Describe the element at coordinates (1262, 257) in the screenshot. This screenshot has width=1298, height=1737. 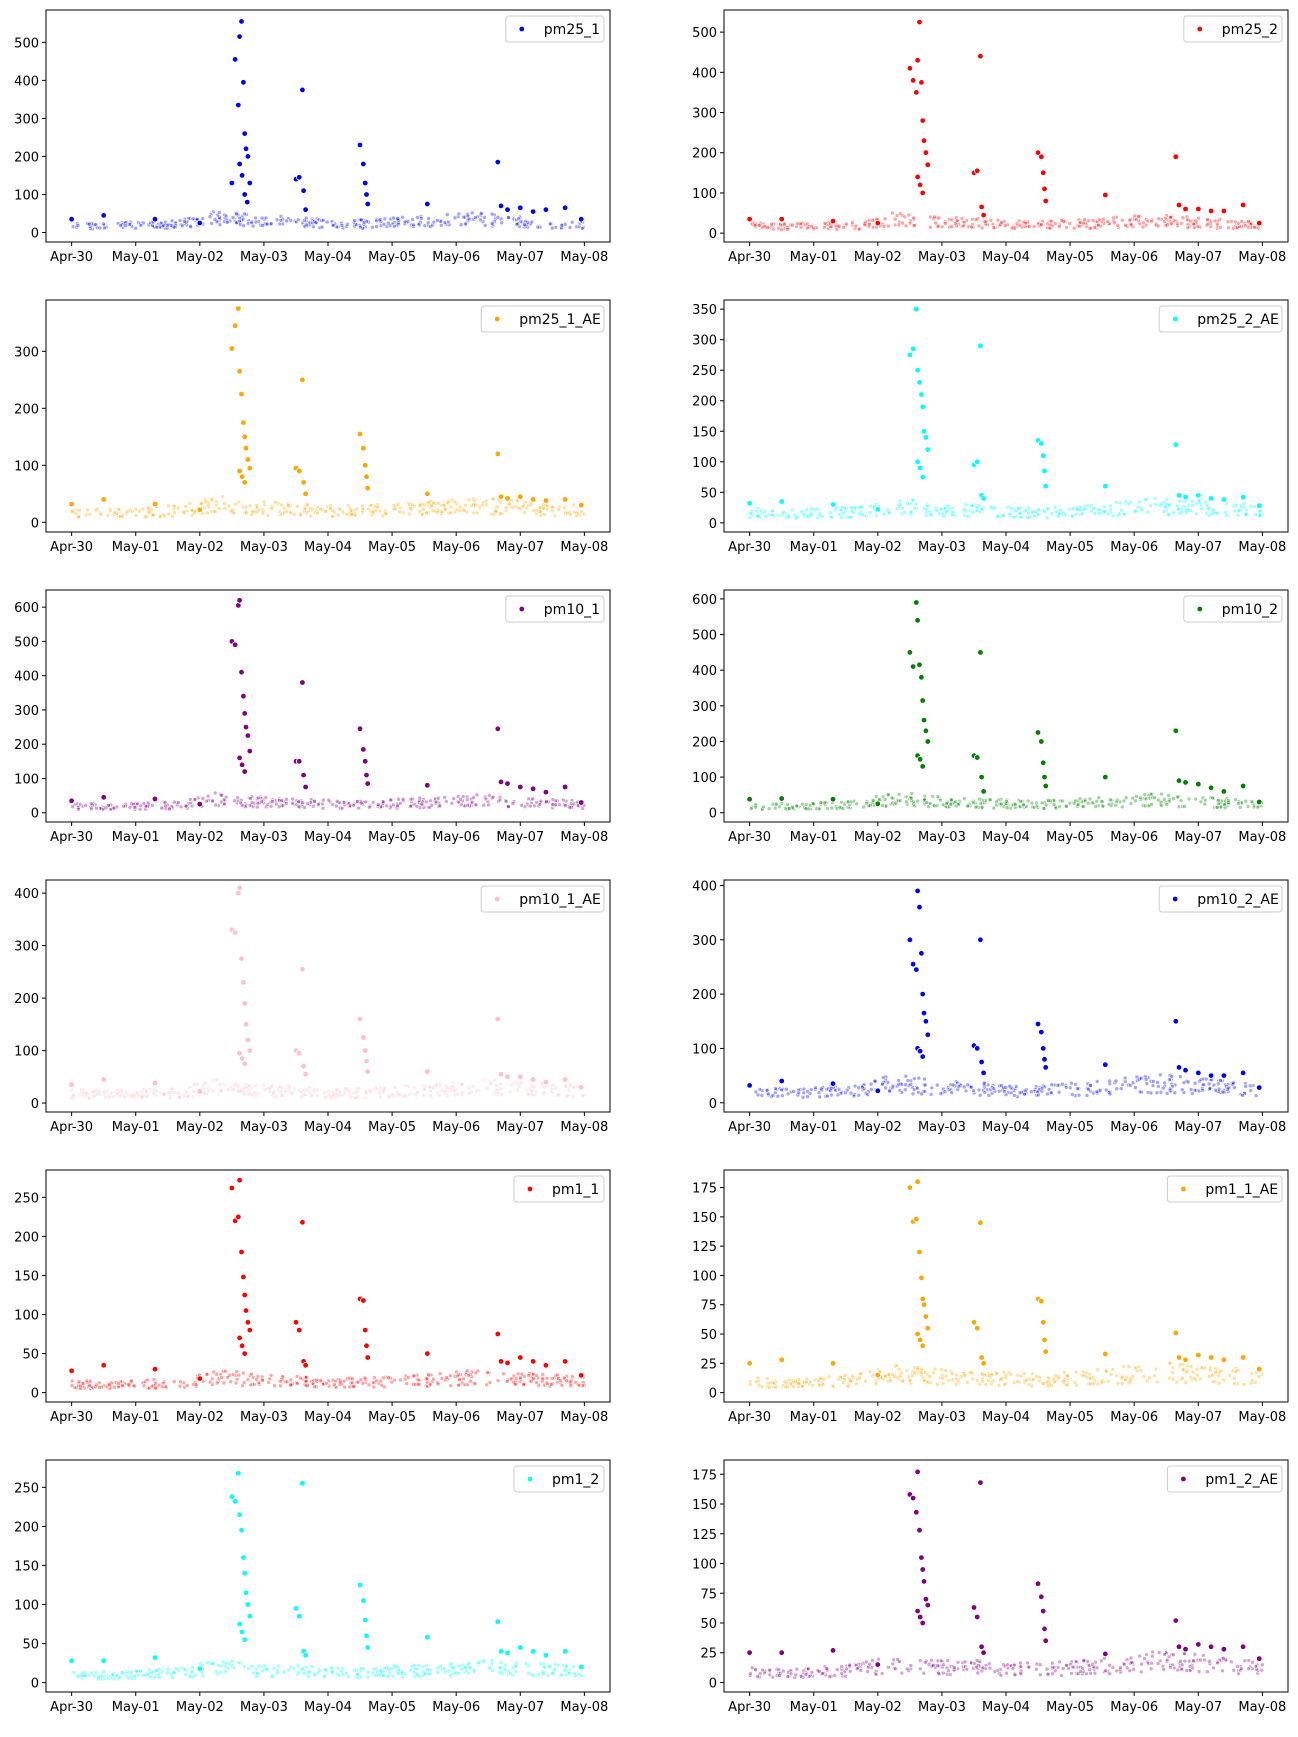
I see `x-tick-label: May-08` at that location.